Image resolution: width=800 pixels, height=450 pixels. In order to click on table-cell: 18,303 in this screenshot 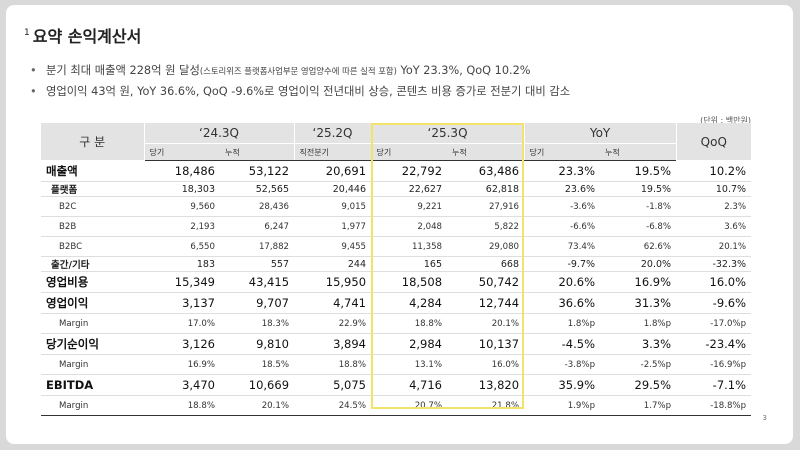, I will do `click(182, 189)`.